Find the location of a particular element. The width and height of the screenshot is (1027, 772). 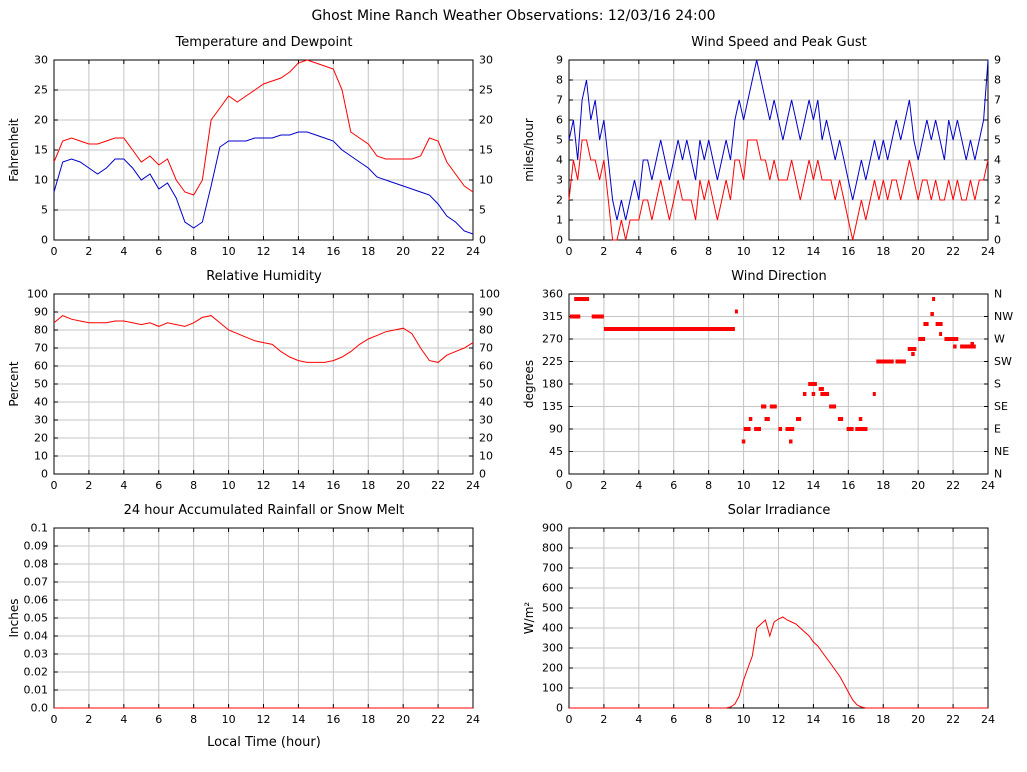

y-tick-label: 9 is located at coordinates (559, 60).